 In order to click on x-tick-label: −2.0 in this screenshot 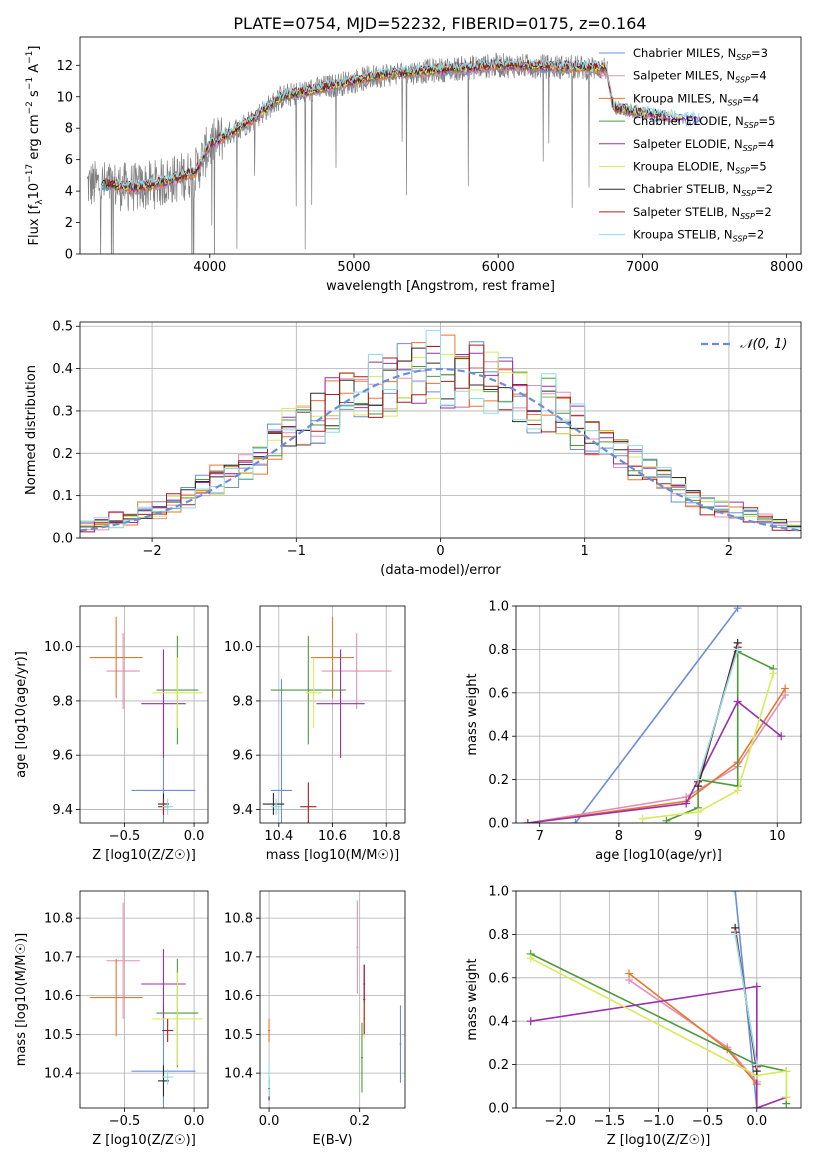, I will do `click(560, 1121)`.